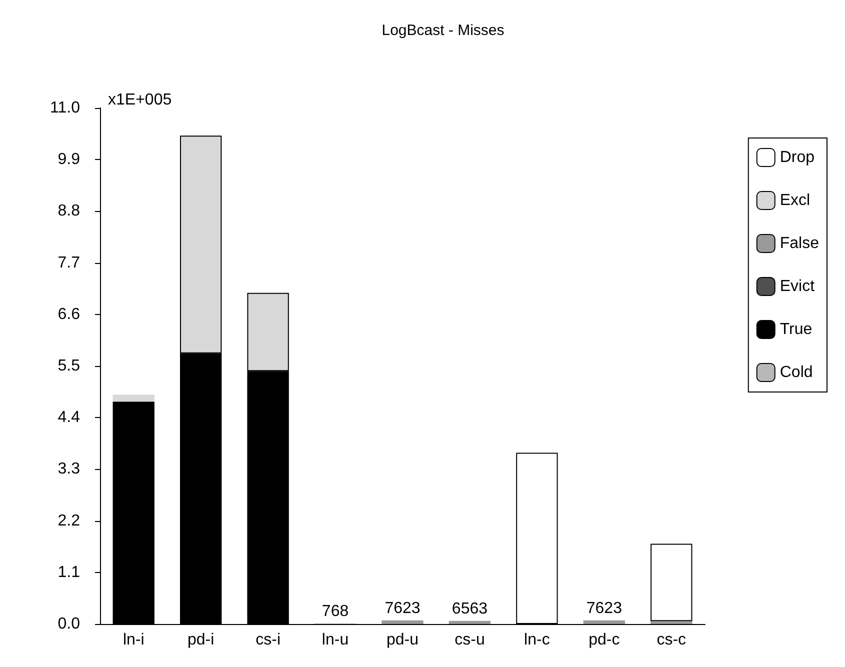  I want to click on x-tick-label: ln-u, so click(335, 640).